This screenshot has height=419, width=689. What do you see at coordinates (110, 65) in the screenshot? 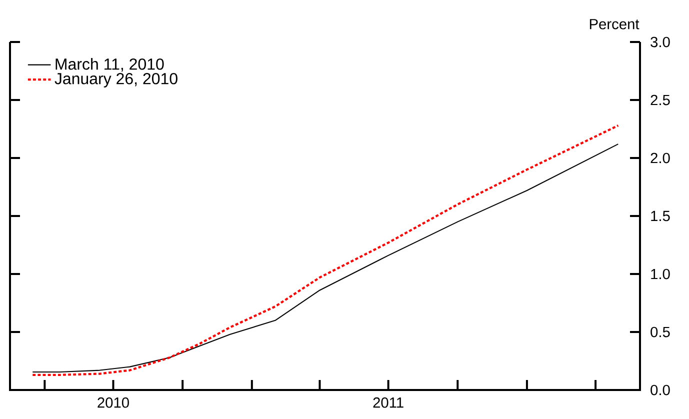
I see `legend-label: March 11, 2010` at bounding box center [110, 65].